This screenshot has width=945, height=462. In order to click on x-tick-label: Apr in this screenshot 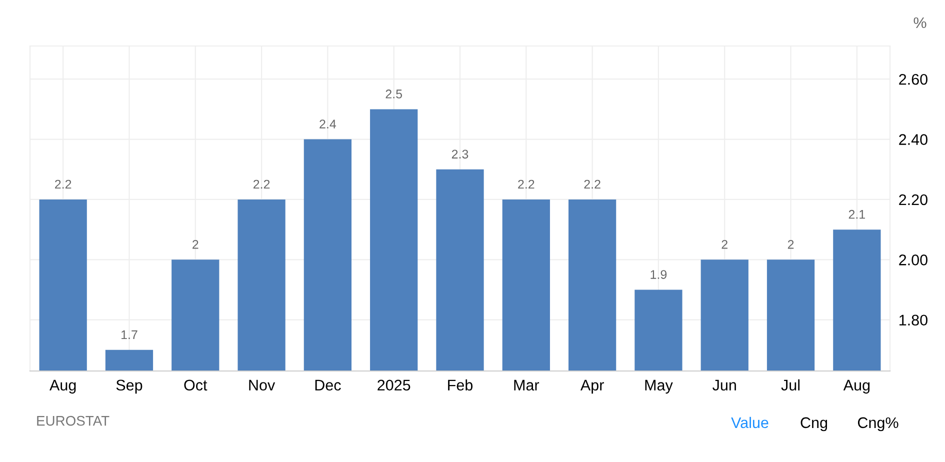, I will do `click(592, 387)`.